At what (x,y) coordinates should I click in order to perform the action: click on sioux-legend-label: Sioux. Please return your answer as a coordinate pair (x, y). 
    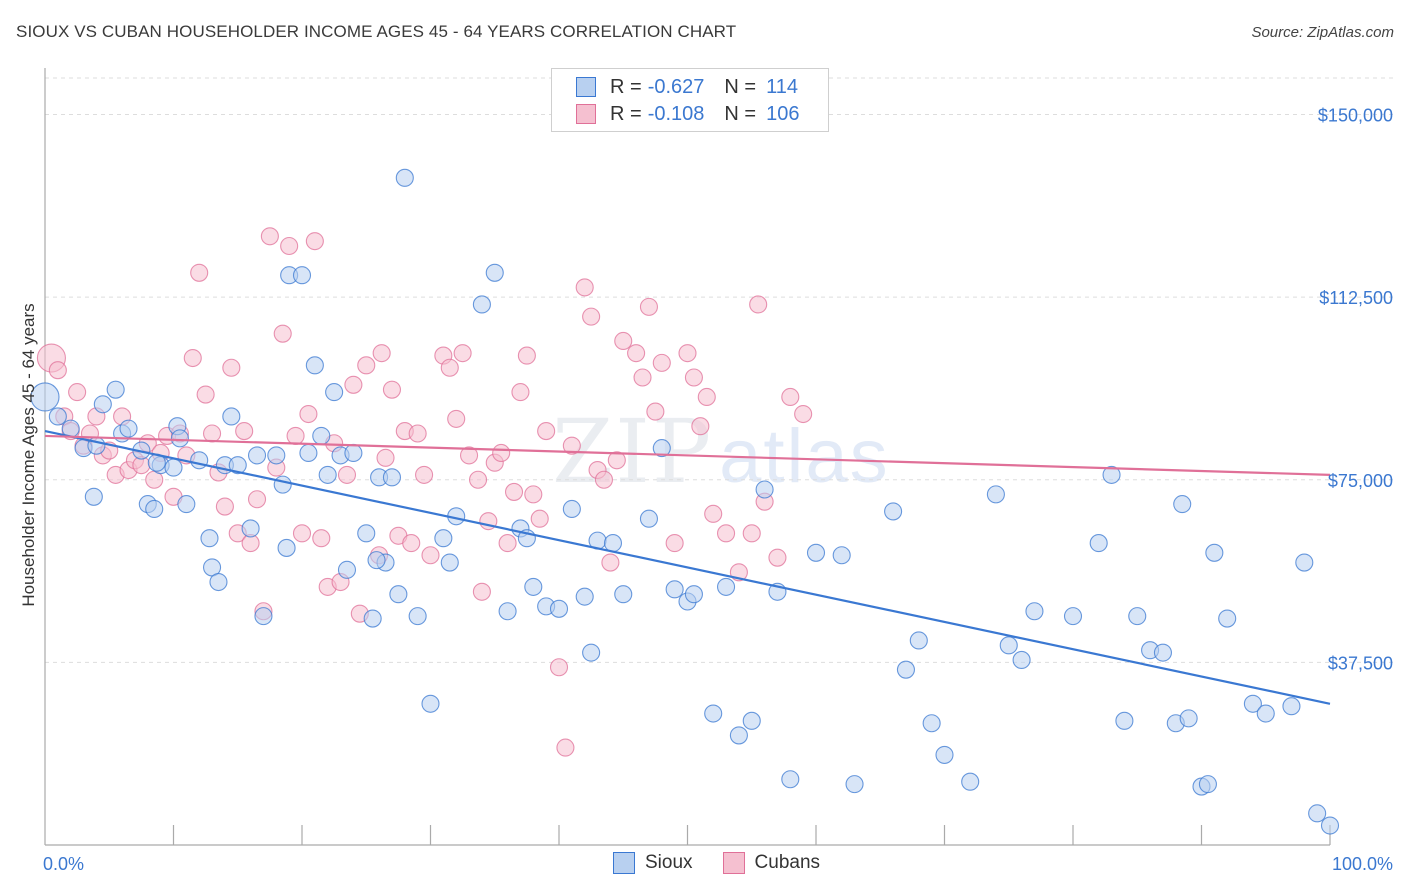
    Looking at the image, I should click on (669, 862).